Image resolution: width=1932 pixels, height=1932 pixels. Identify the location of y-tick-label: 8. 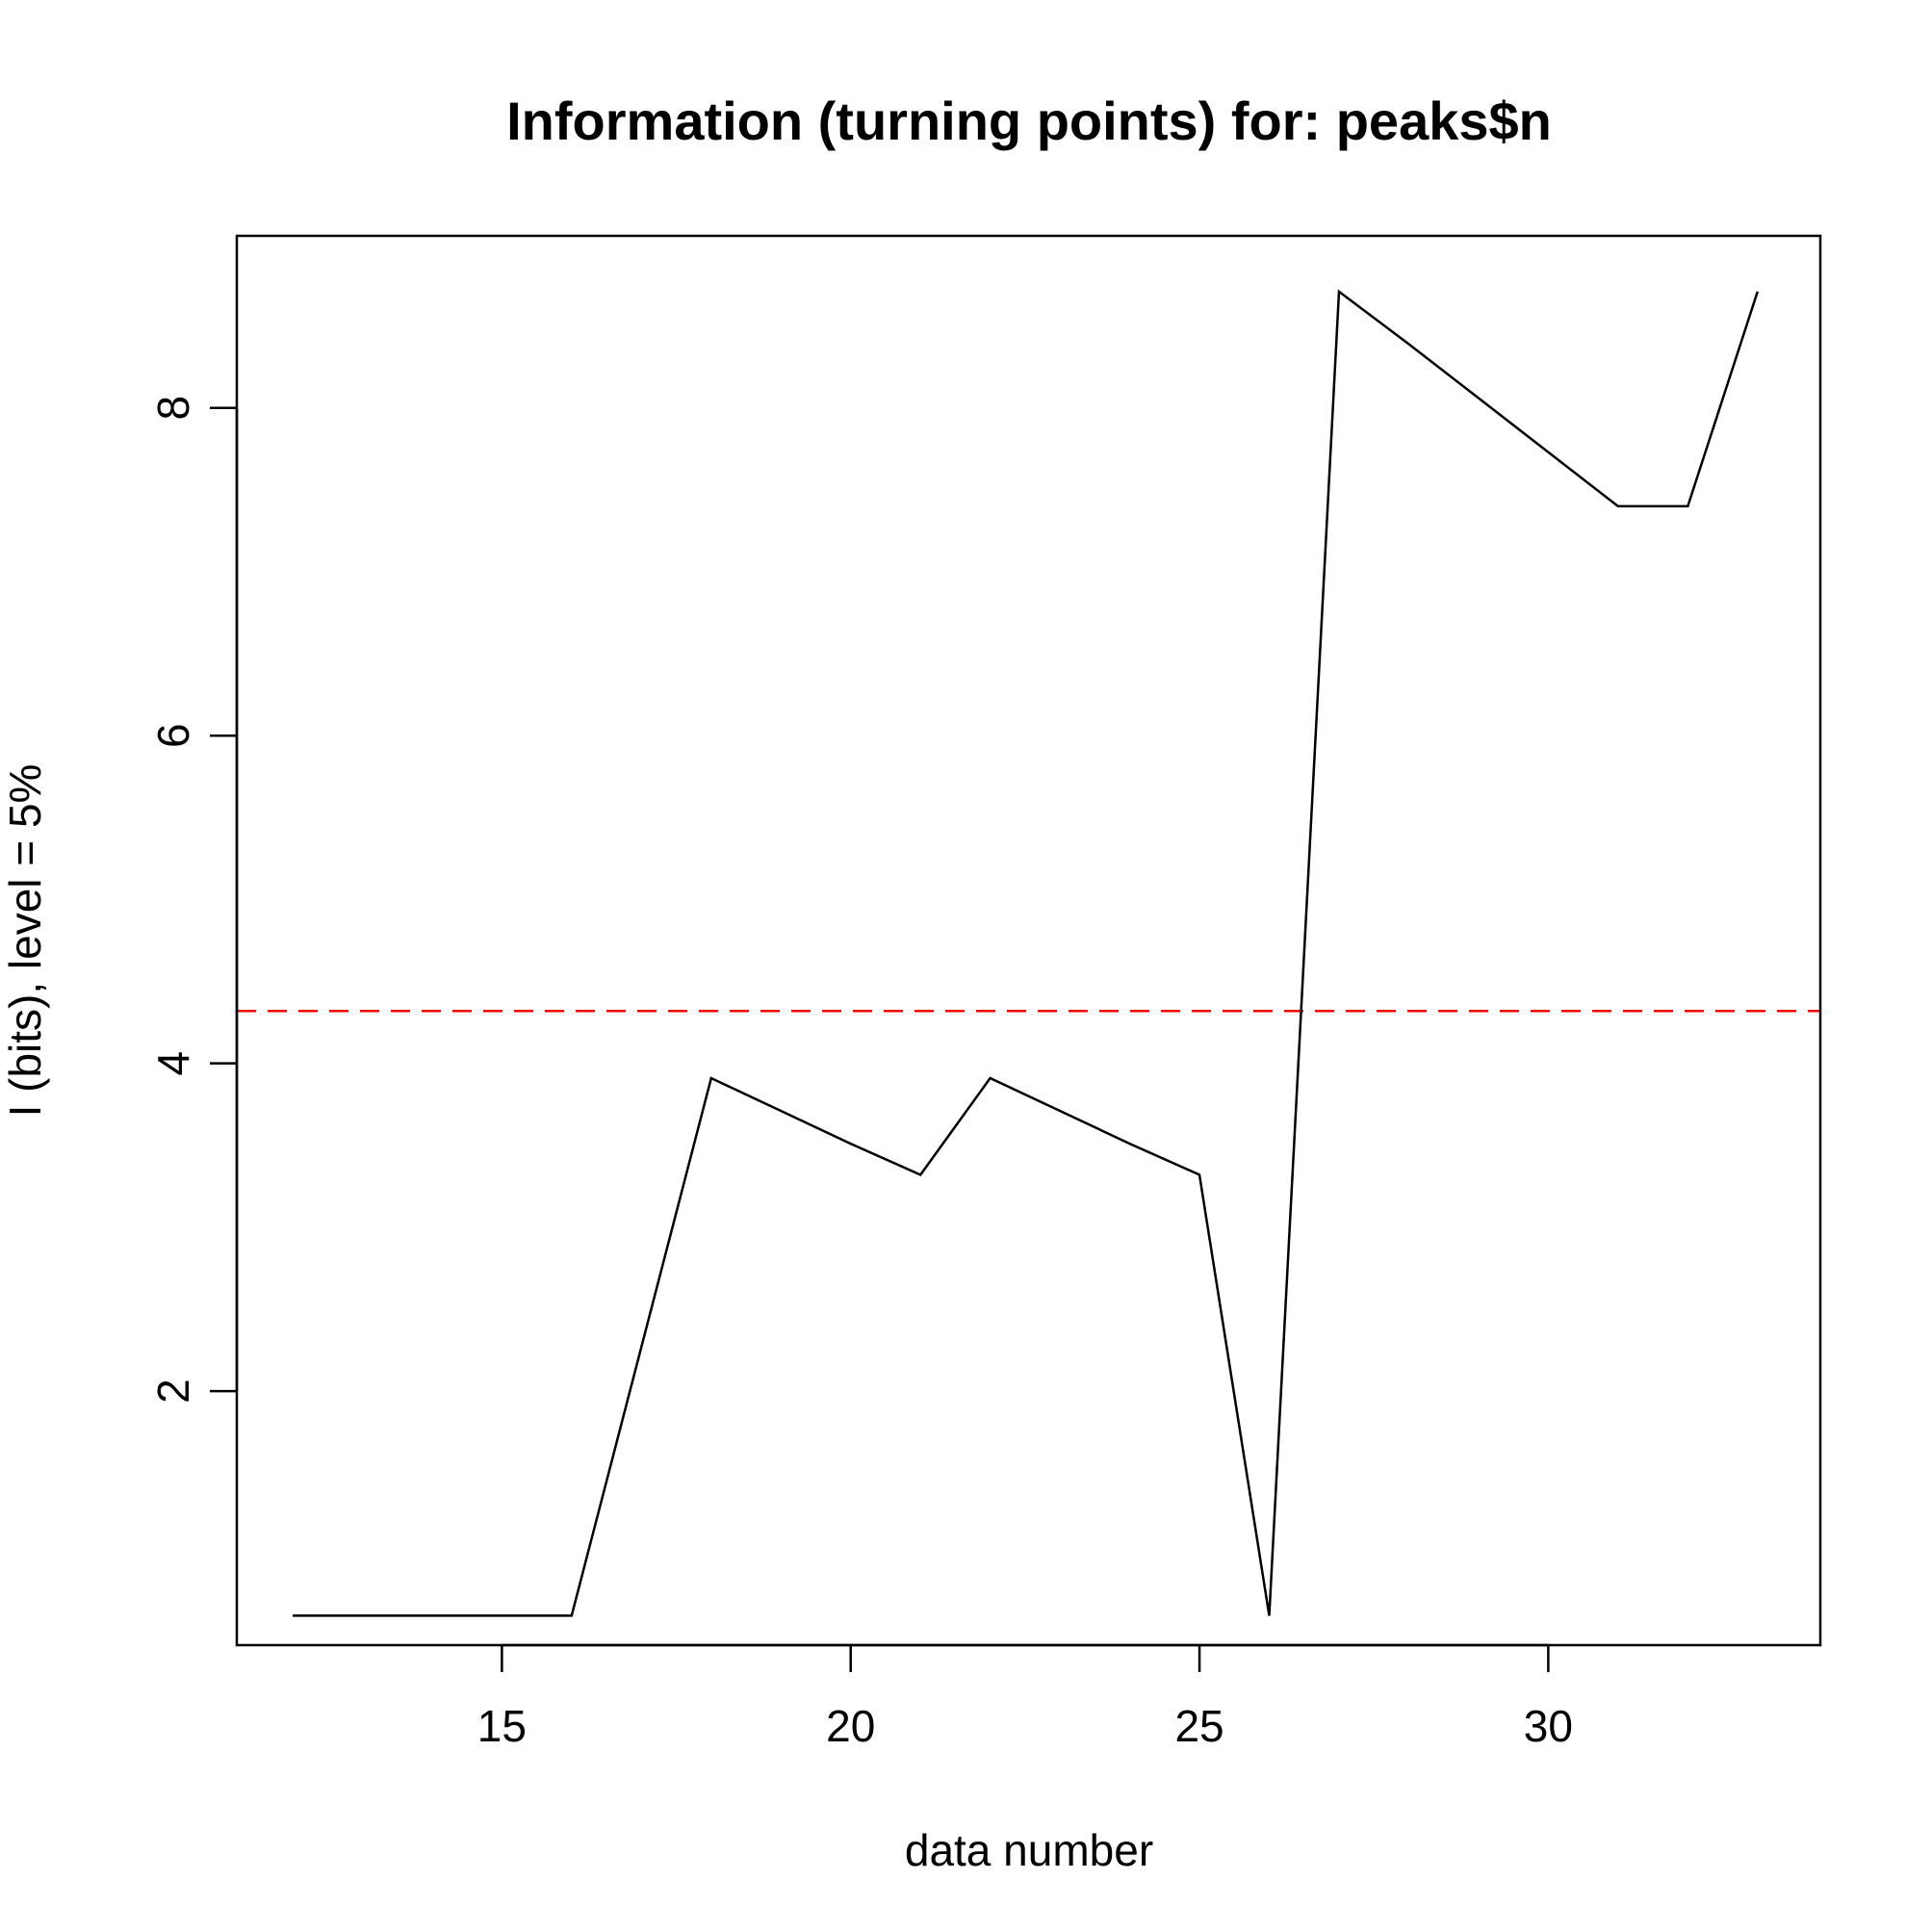
(173, 408).